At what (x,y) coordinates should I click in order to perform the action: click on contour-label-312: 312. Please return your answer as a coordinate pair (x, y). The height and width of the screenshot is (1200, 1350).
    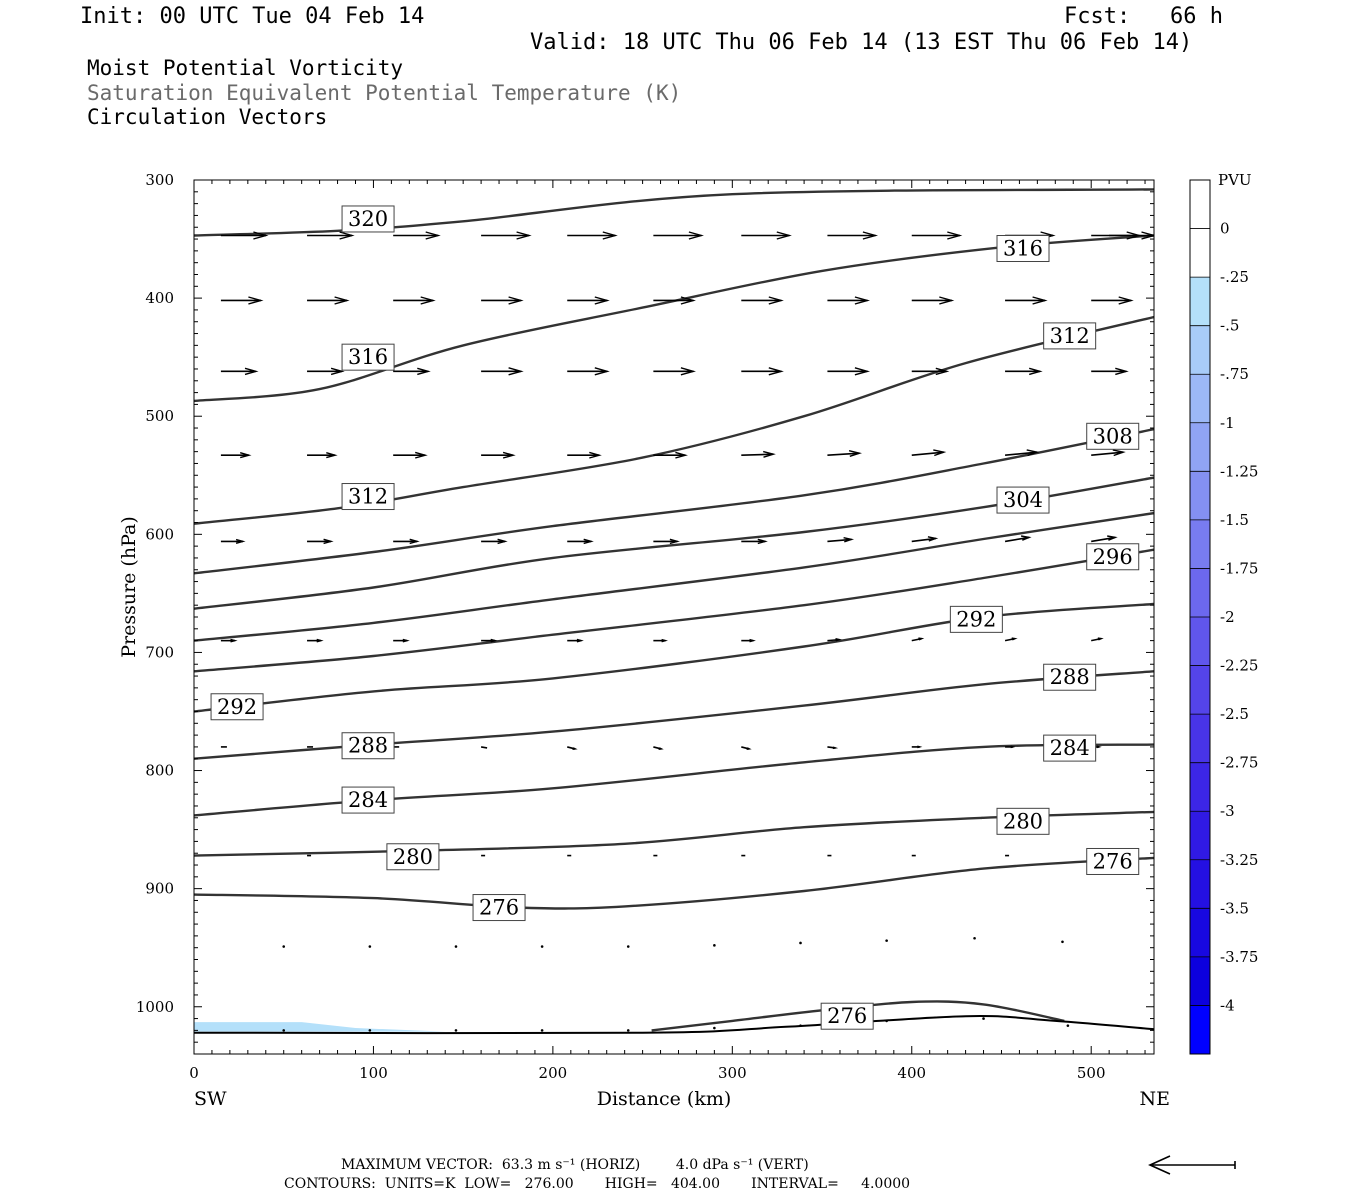
    Looking at the image, I should click on (368, 497).